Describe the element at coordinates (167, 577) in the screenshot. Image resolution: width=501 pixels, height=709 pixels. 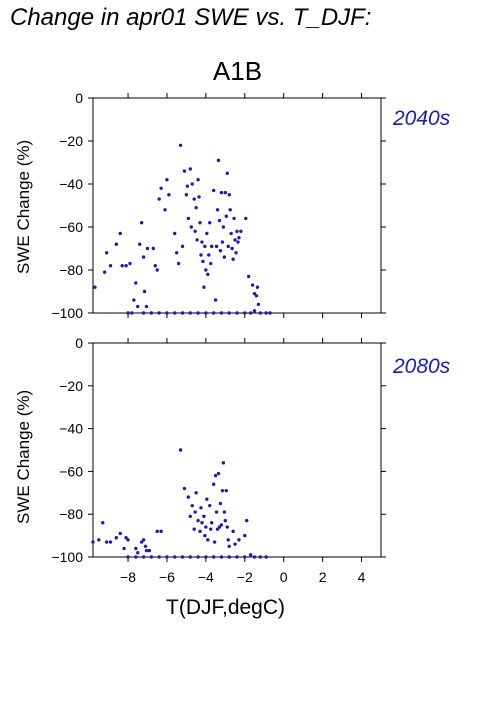
I see `x-tick-label: −6` at that location.